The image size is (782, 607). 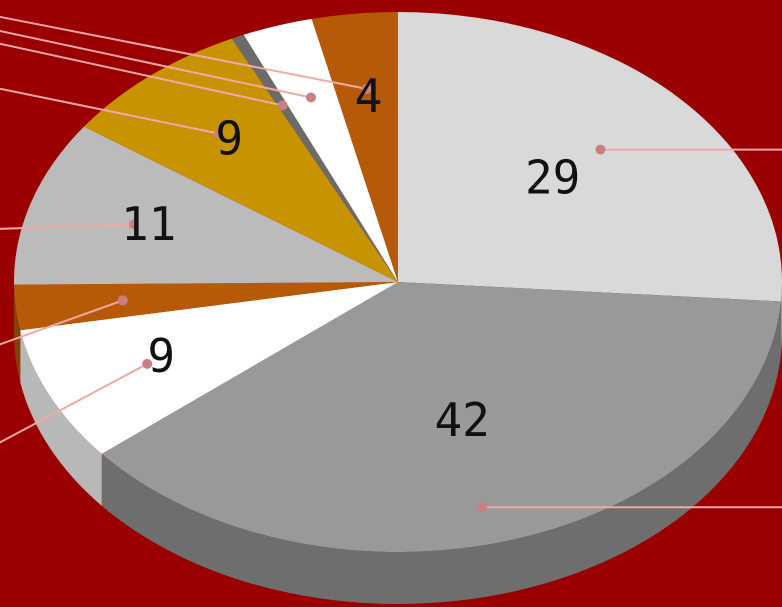 What do you see at coordinates (552, 177) in the screenshot?
I see `slice-label-0: 29` at bounding box center [552, 177].